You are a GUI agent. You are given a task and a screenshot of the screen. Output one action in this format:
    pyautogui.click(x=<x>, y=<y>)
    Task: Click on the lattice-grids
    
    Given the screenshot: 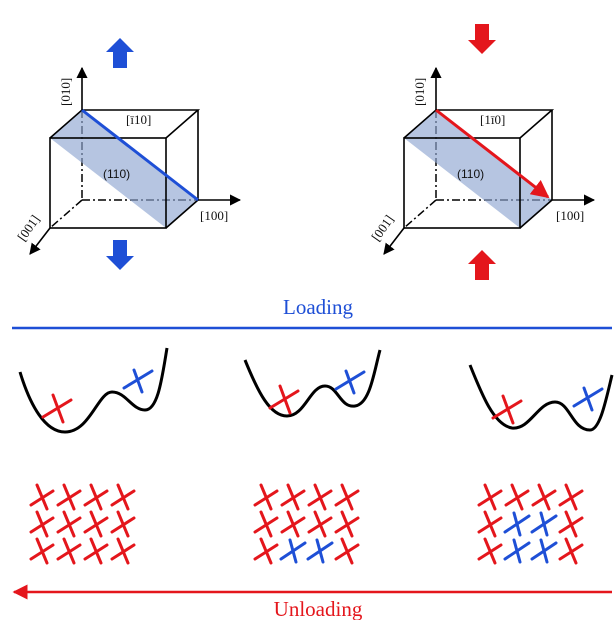 What is the action you would take?
    pyautogui.click(x=306, y=524)
    